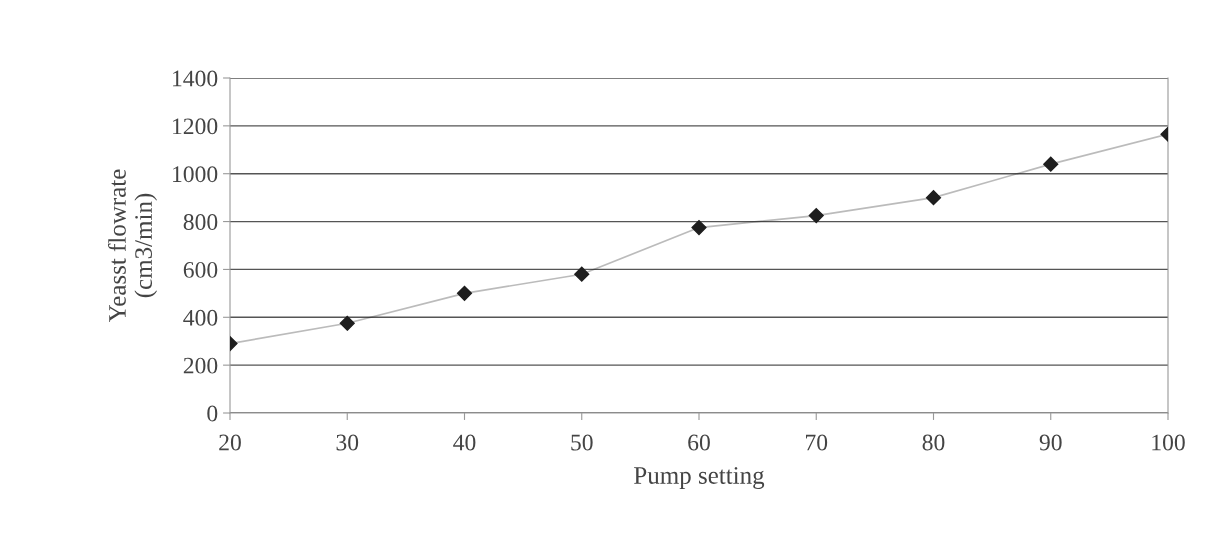 Image resolution: width=1217 pixels, height=551 pixels. What do you see at coordinates (464, 442) in the screenshot?
I see `x-tick-label: 40` at bounding box center [464, 442].